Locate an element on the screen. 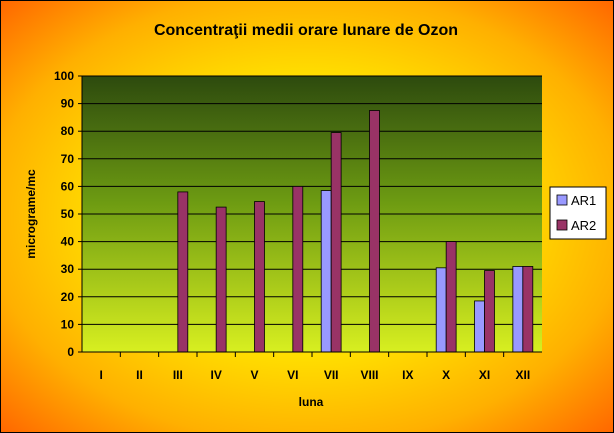 The image size is (614, 433). y-axis-label: micrograme/mc is located at coordinates (31, 214).